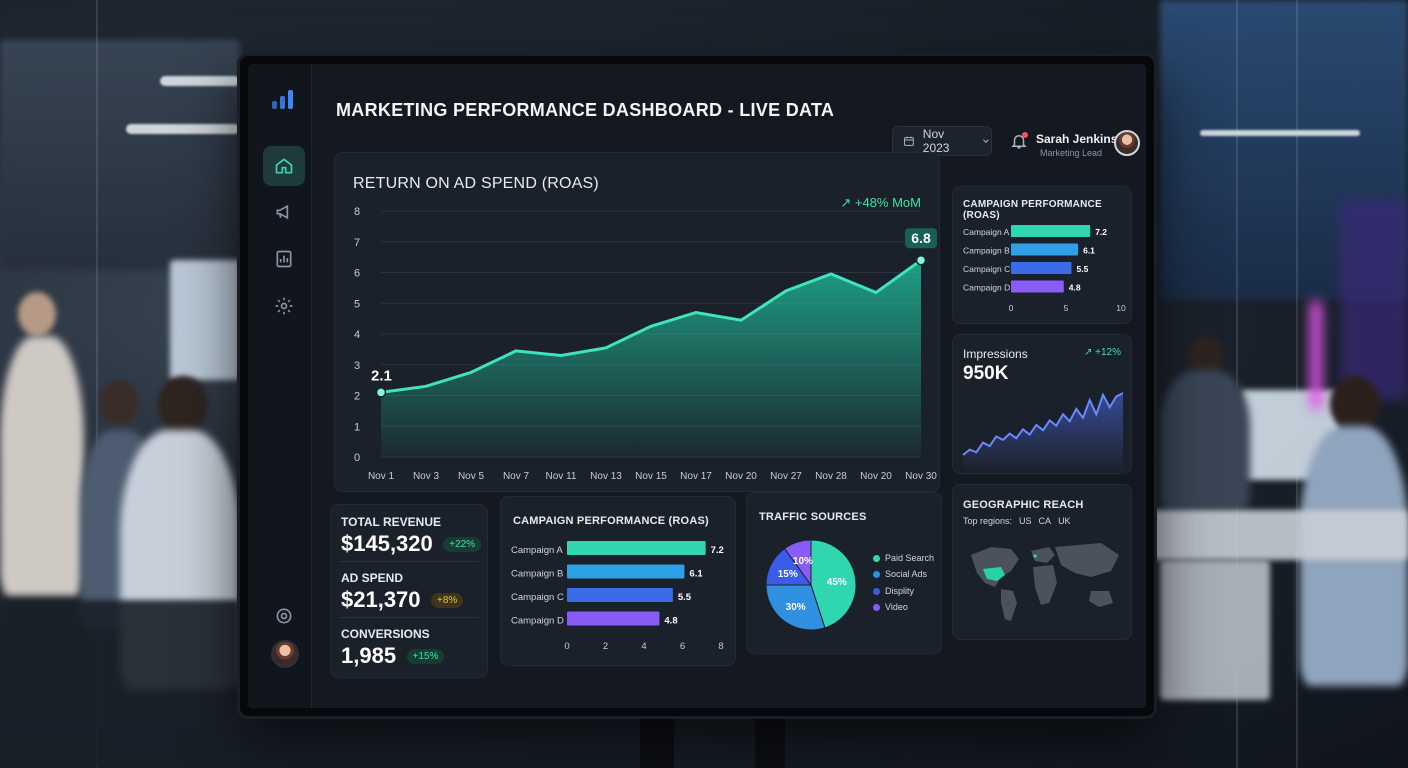 This screenshot has width=1408, height=768. What do you see at coordinates (651, 358) in the screenshot?
I see `roas-area` at bounding box center [651, 358].